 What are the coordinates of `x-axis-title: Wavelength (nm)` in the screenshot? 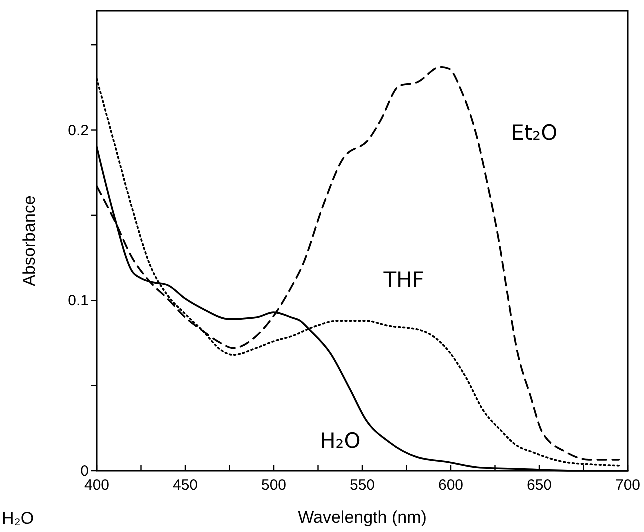 It's located at (362, 517).